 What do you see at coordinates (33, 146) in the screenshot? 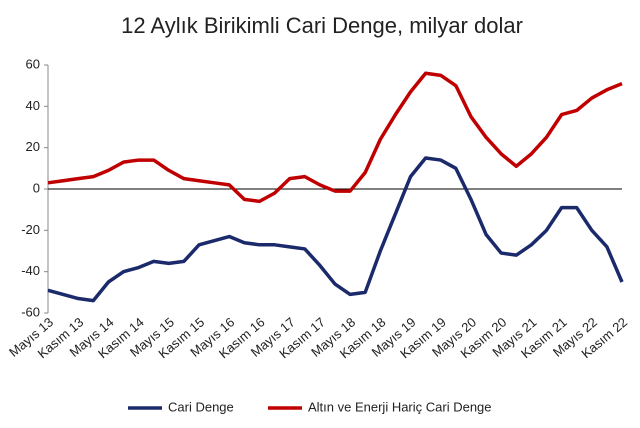
I see `y-tick-label: 20` at bounding box center [33, 146].